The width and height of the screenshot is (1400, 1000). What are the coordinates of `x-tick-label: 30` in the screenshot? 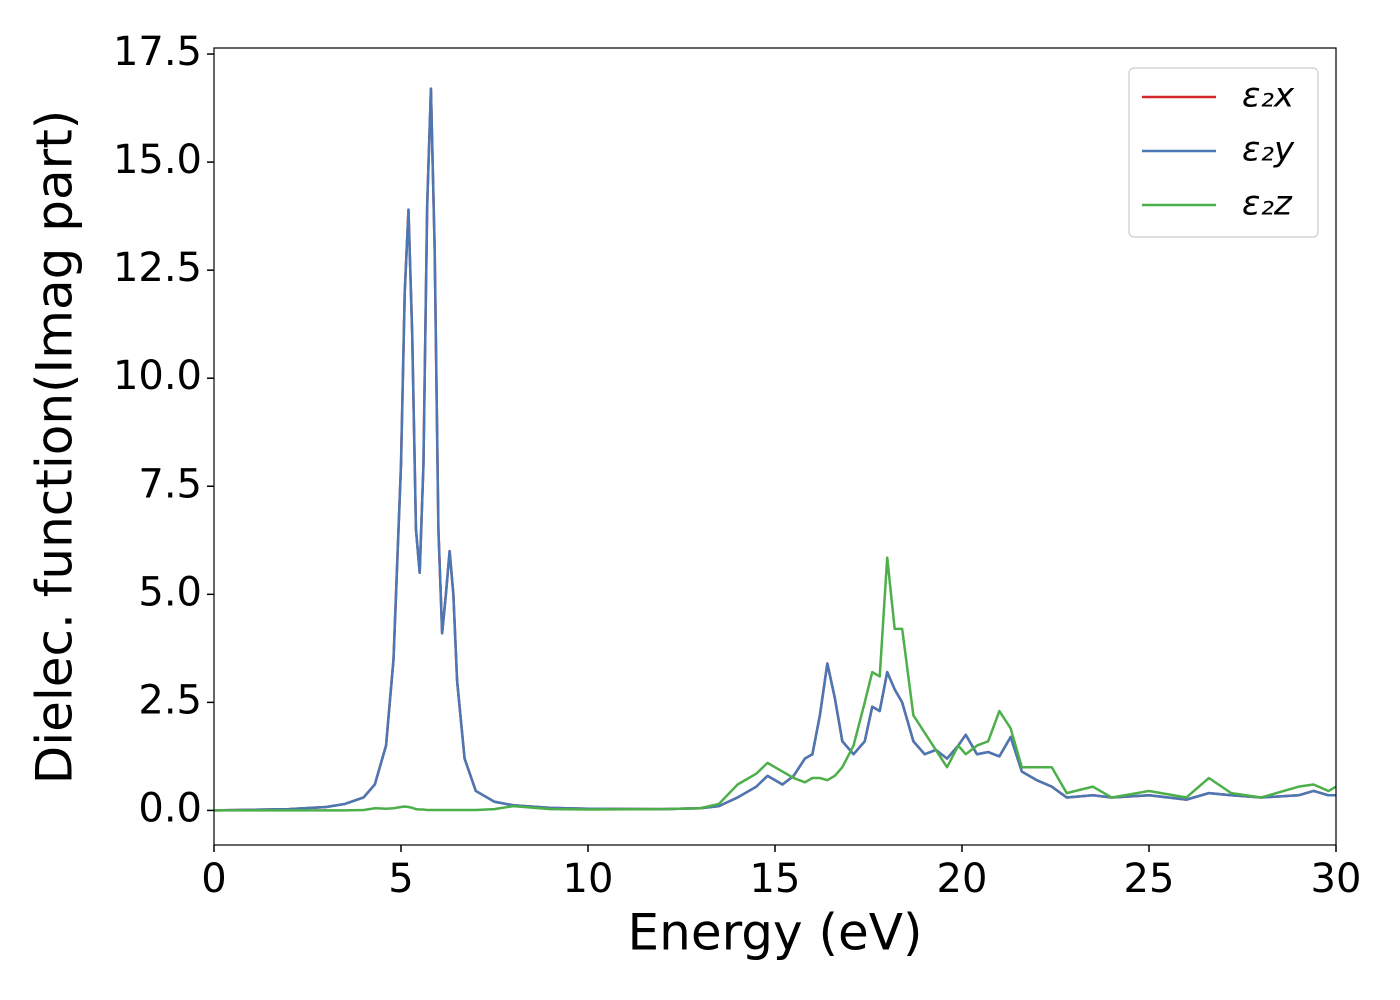 It's located at (1336, 879).